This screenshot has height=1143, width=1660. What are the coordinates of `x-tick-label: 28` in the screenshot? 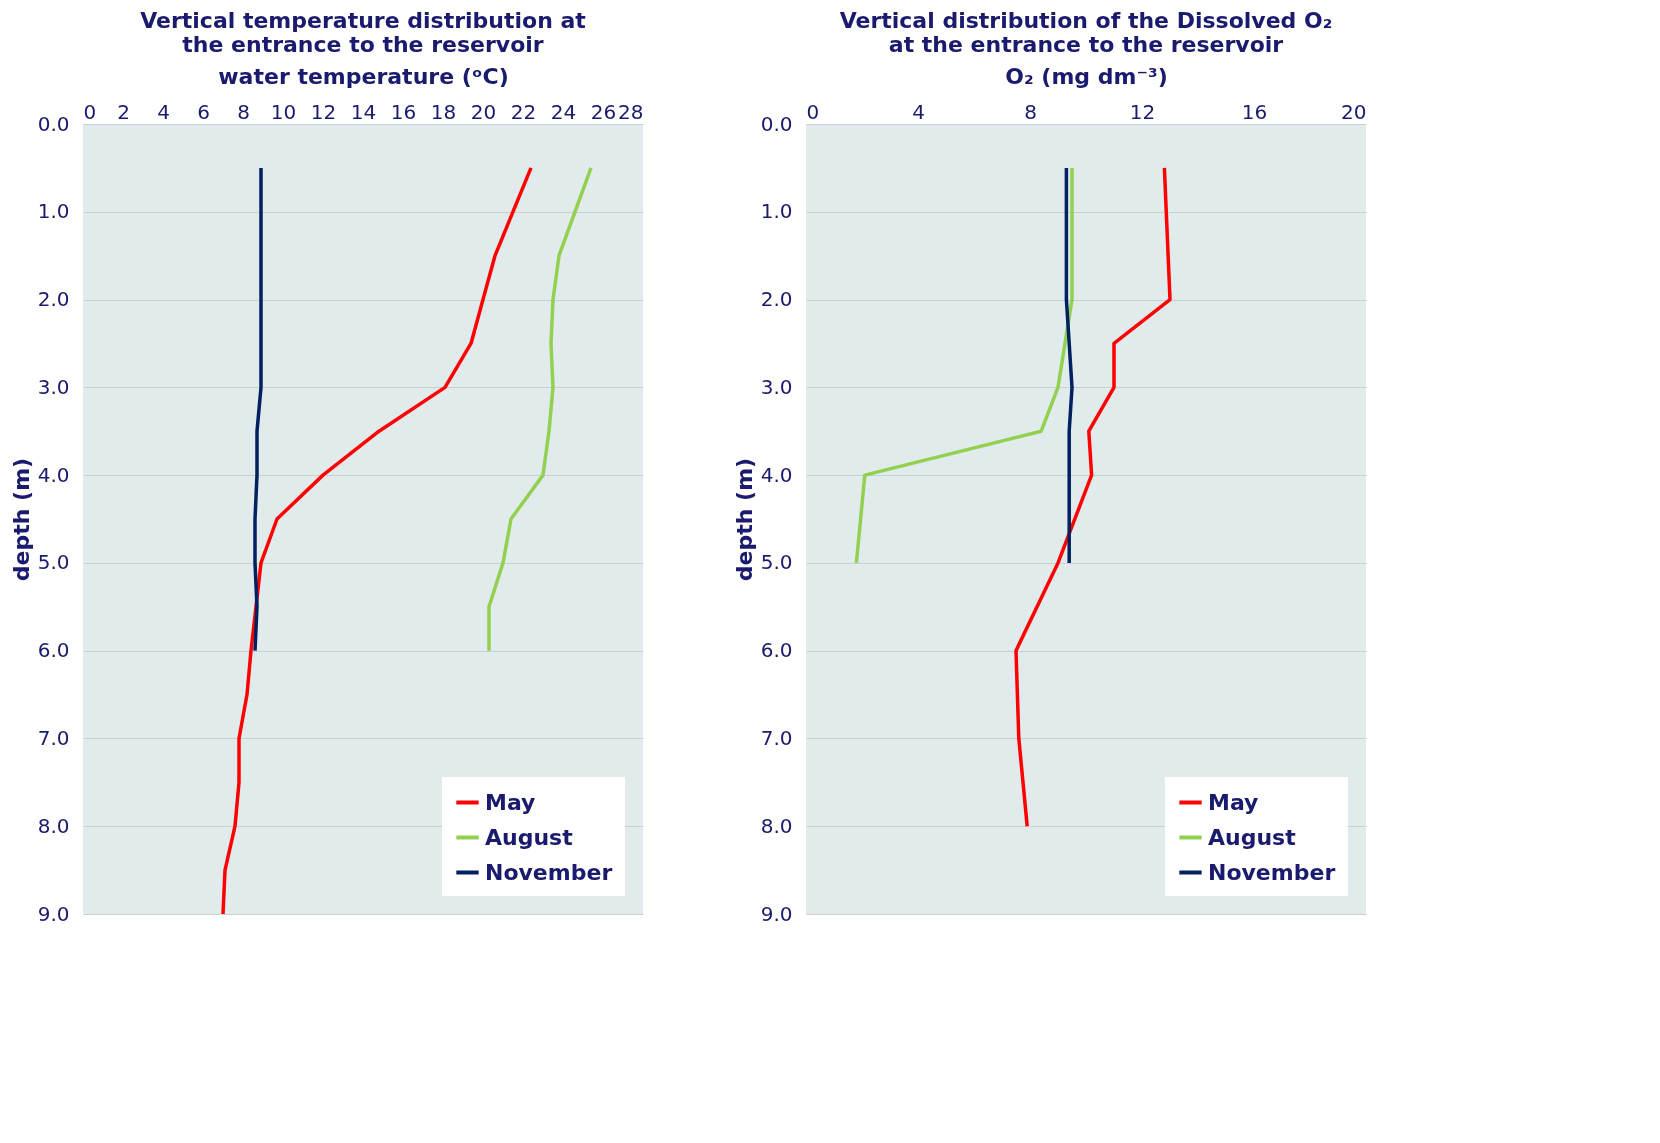 It's located at (631, 111).